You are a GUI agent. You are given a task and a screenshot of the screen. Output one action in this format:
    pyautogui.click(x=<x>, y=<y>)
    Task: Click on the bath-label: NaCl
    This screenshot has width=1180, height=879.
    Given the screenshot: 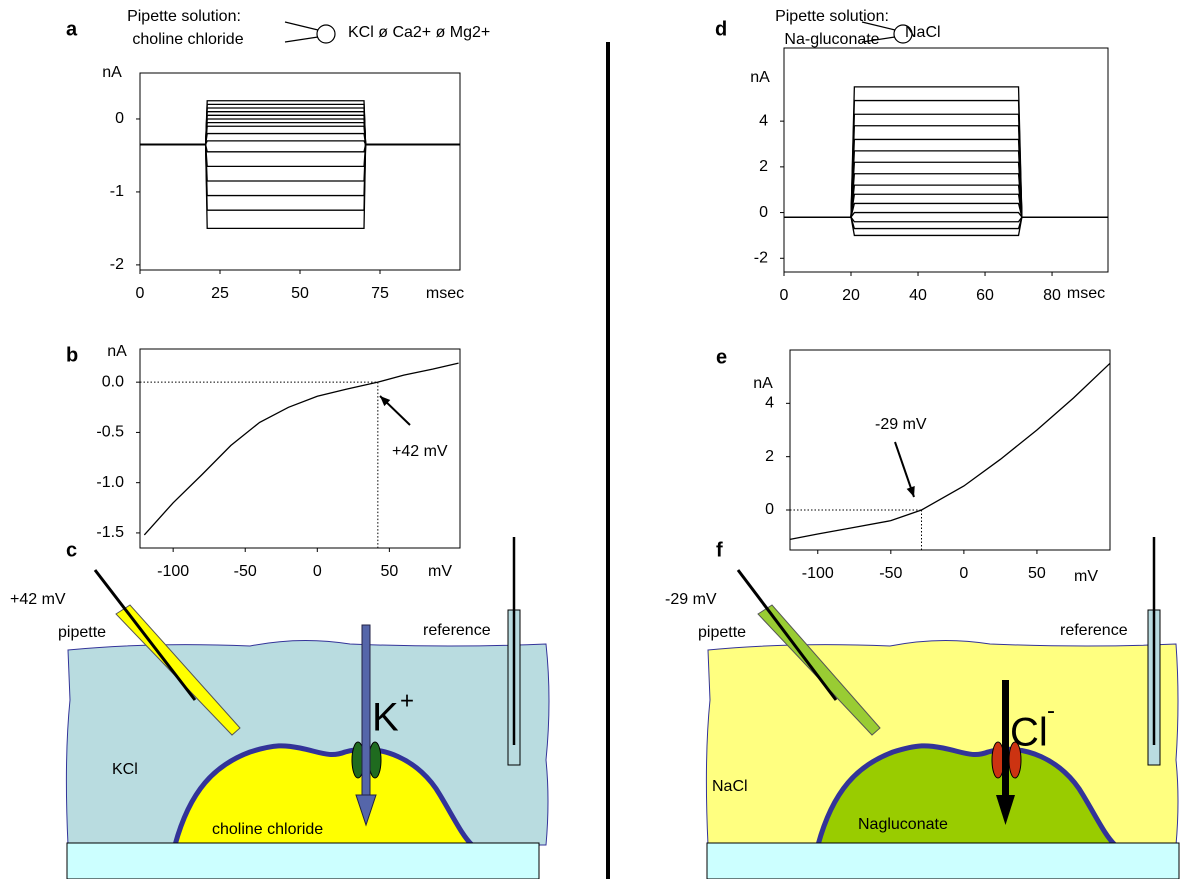 What is the action you would take?
    pyautogui.click(x=730, y=786)
    